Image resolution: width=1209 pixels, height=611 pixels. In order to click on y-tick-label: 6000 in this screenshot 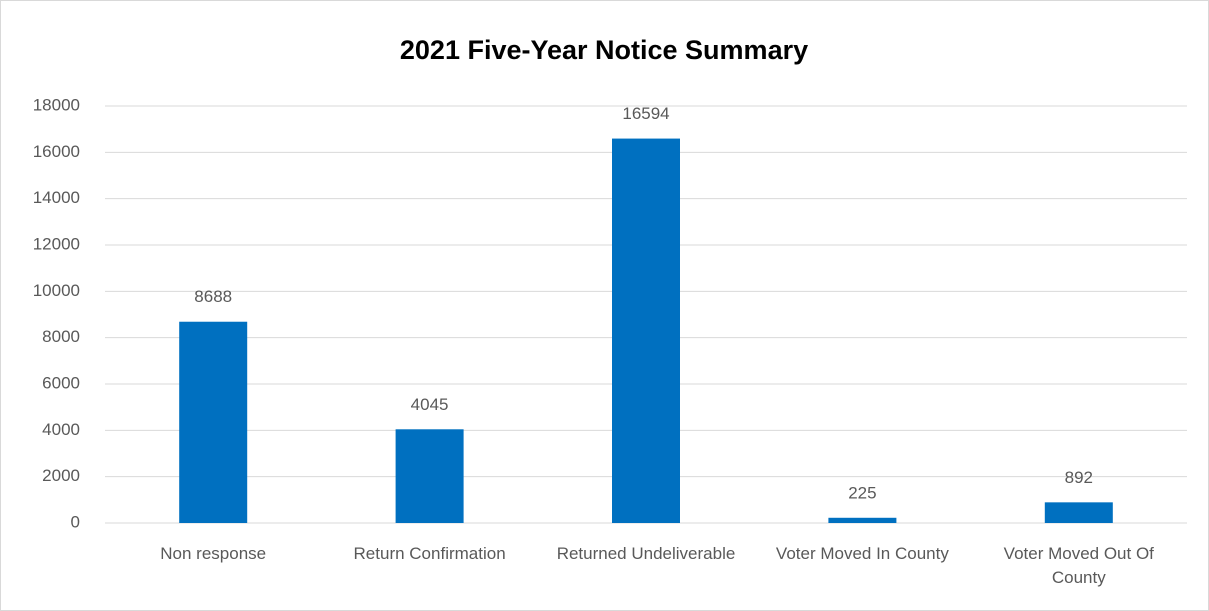, I will do `click(61, 382)`.